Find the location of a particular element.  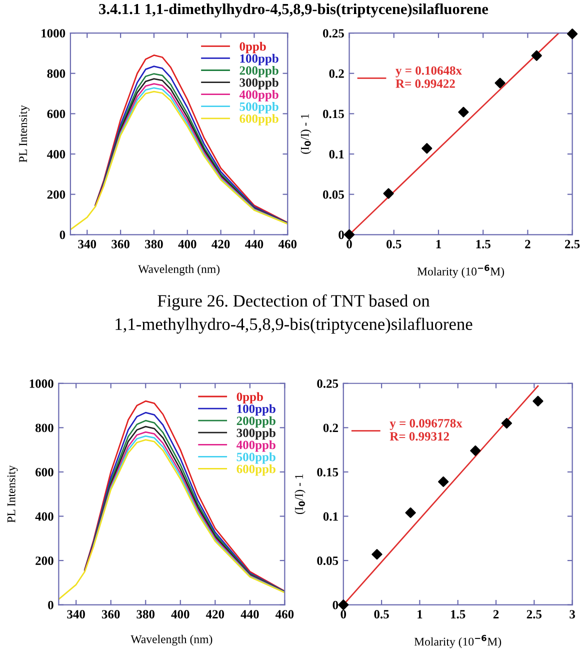

x-tick-label: 0 is located at coordinates (349, 244).